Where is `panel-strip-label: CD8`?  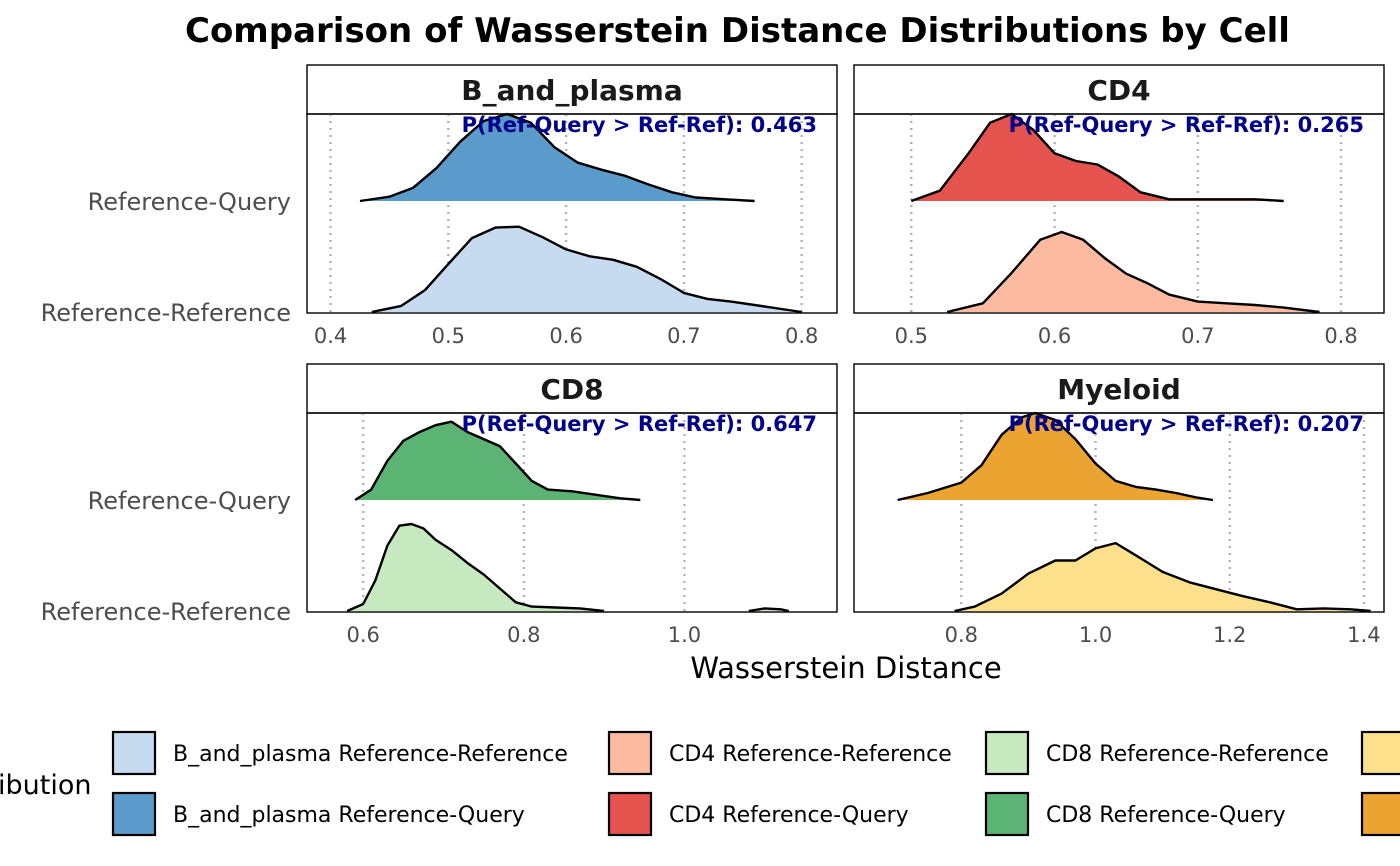
panel-strip-label: CD8 is located at coordinates (571, 389).